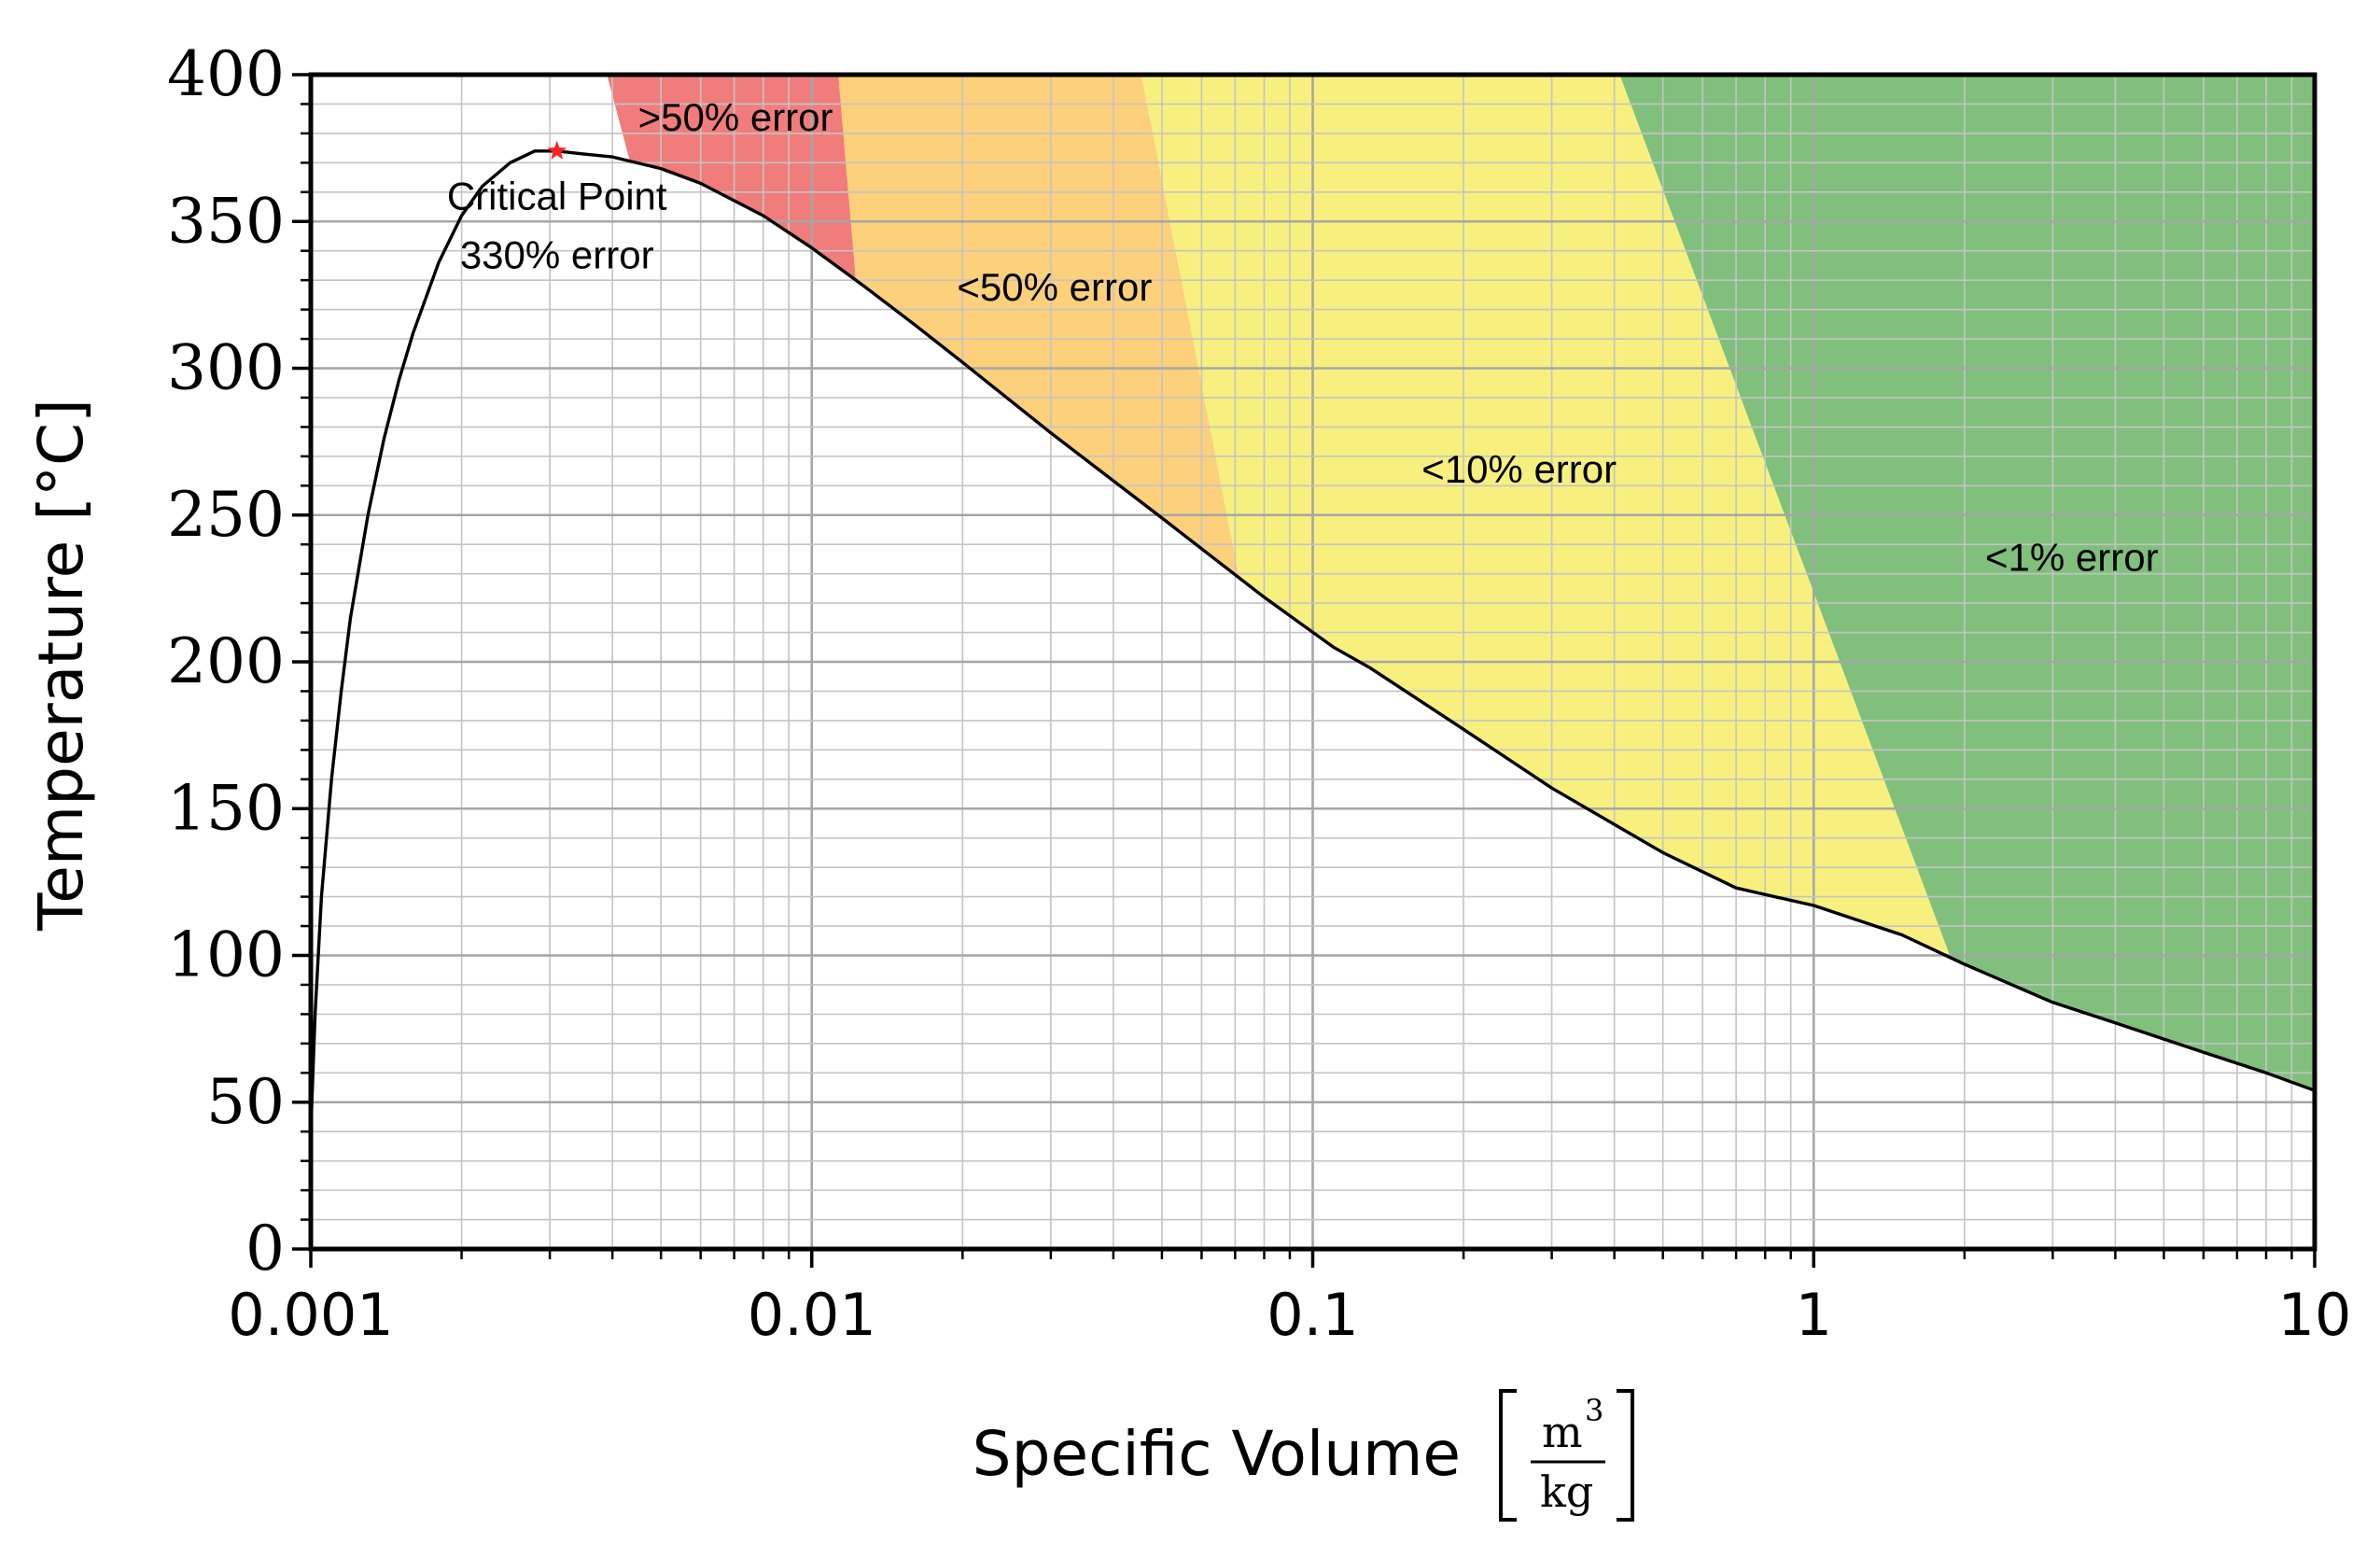 The height and width of the screenshot is (1558, 2380). Describe the element at coordinates (1594, 1410) in the screenshot. I see `x-axis-unit-exponent: 3` at that location.